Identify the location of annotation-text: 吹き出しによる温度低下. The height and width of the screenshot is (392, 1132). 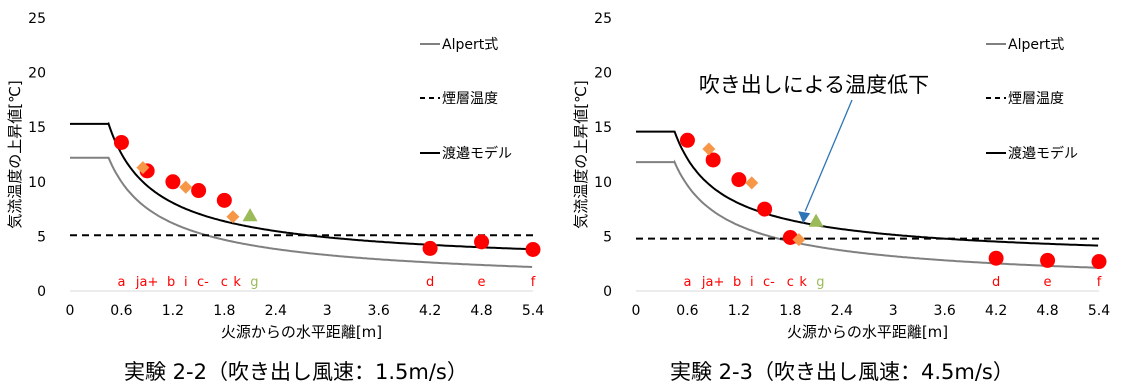
(814, 85).